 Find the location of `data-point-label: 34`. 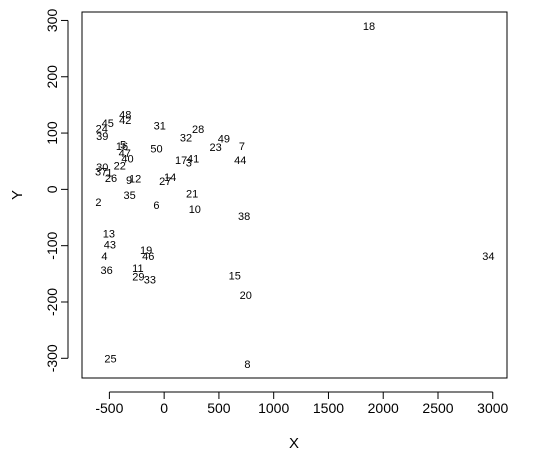

data-point-label: 34 is located at coordinates (488, 257).